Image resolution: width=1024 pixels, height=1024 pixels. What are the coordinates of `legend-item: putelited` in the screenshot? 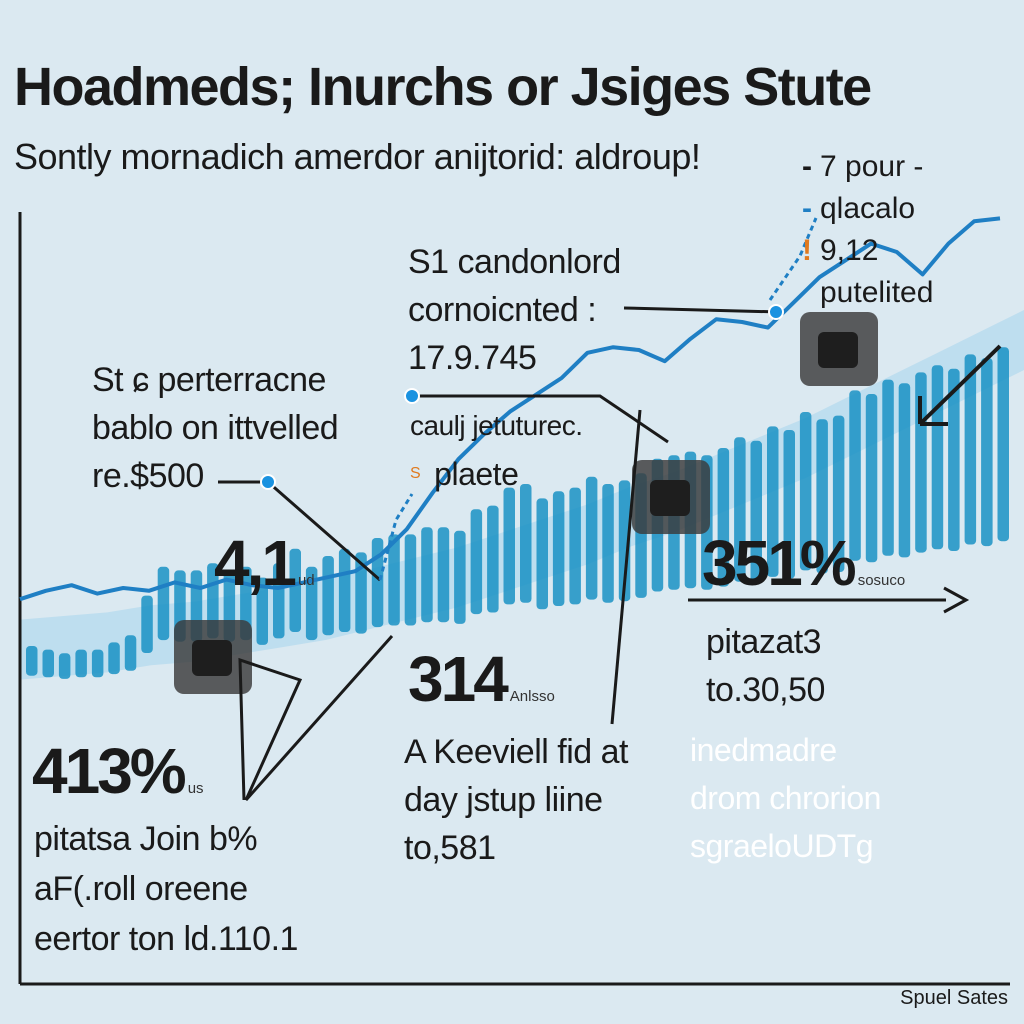 It's located at (867, 293).